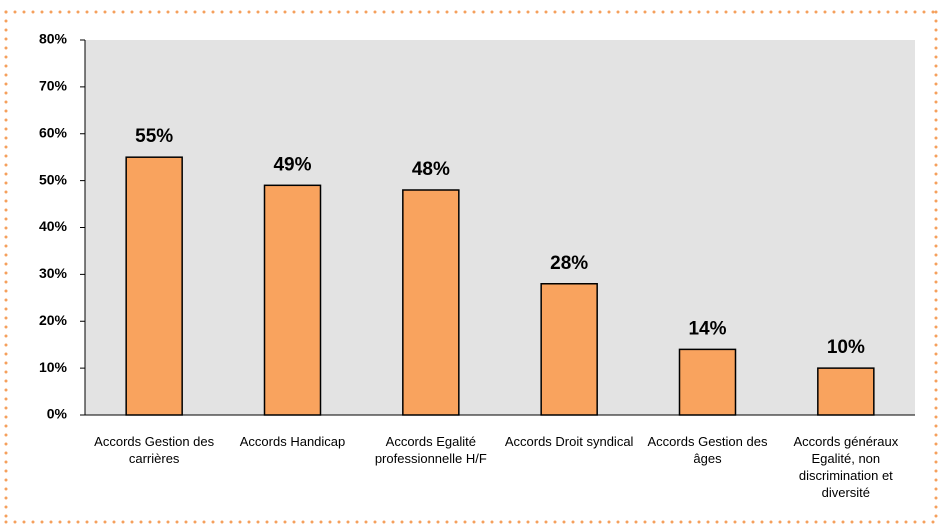  I want to click on value-label: 55%, so click(154, 136).